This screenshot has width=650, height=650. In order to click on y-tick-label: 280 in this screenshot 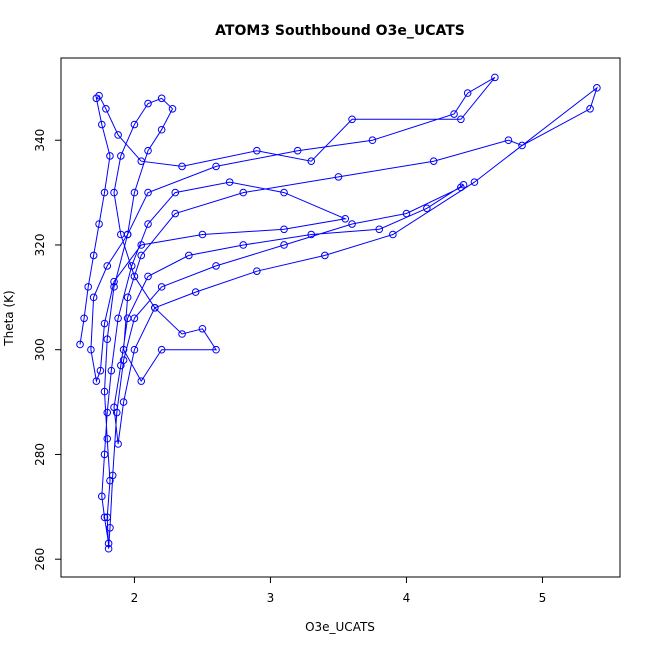, I will do `click(40, 454)`.